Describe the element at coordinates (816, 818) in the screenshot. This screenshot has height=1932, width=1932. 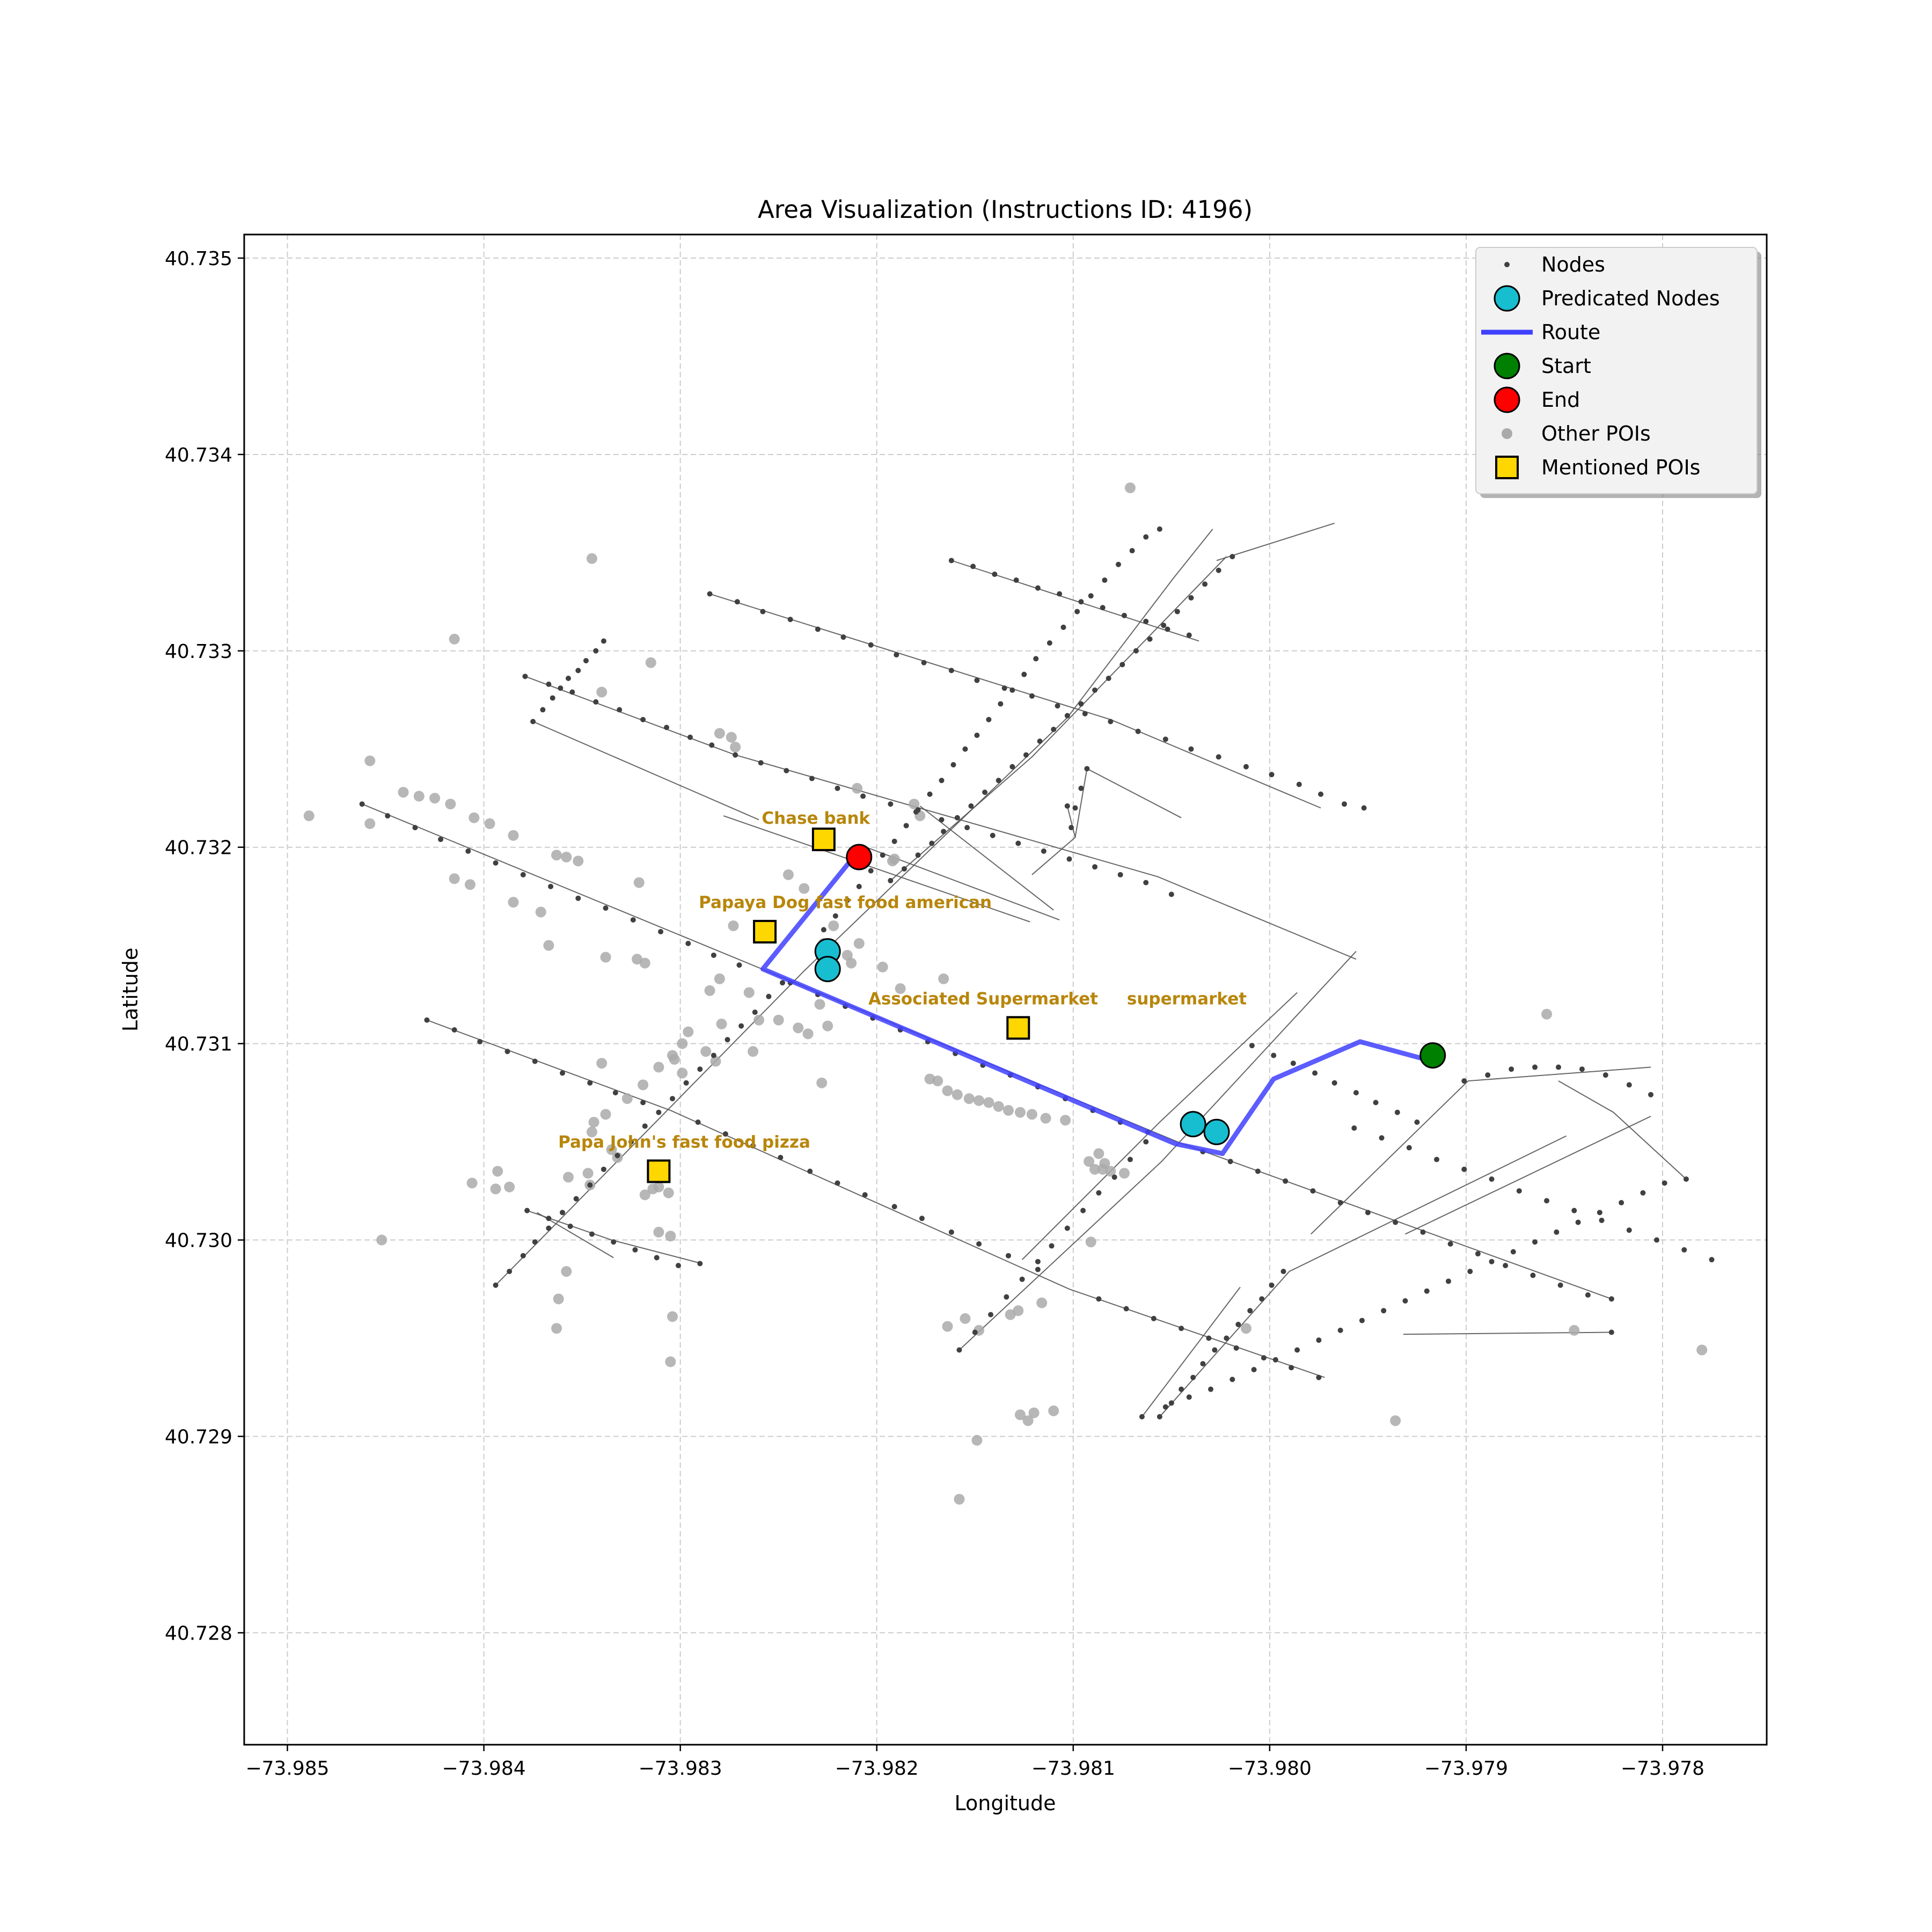
I see `mentioned-poi-label: Chase bank` at that location.